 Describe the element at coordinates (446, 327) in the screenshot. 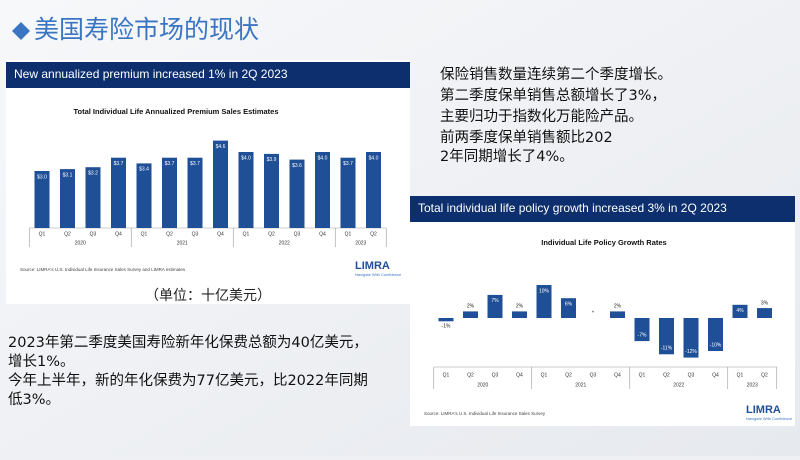

I see `data-label: -1%` at that location.